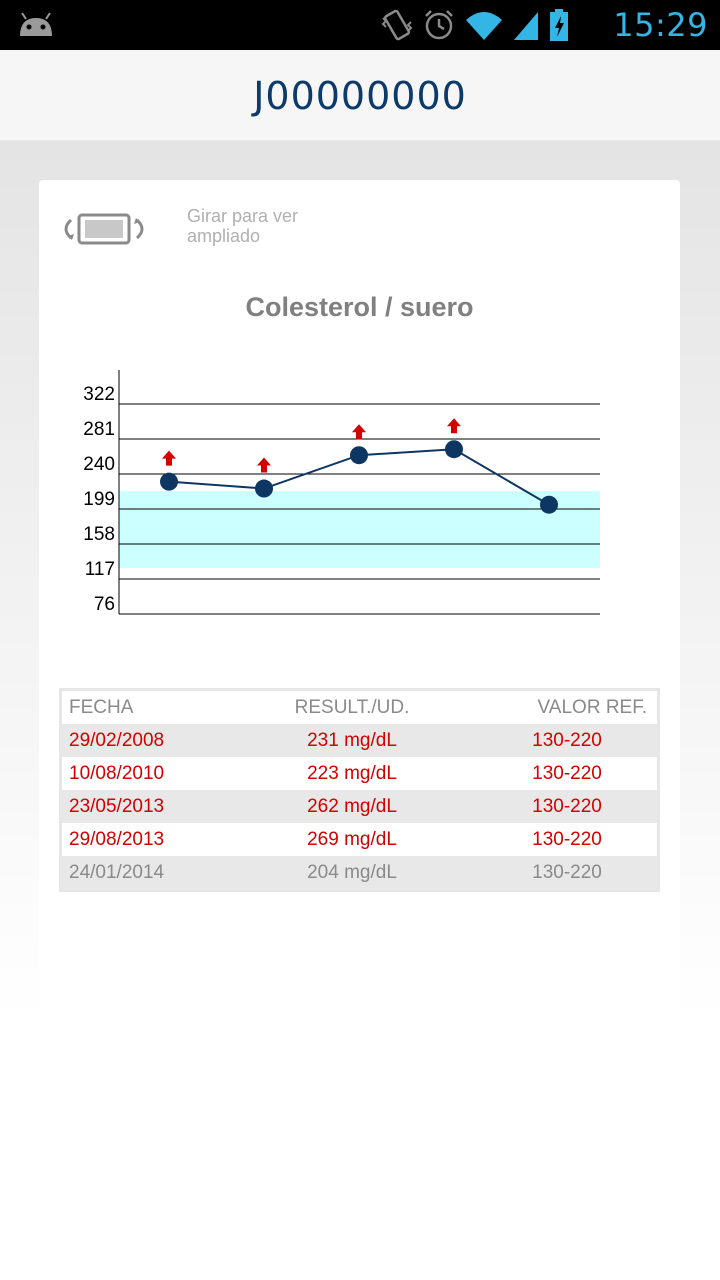  I want to click on app-header: J00000000, so click(360, 95).